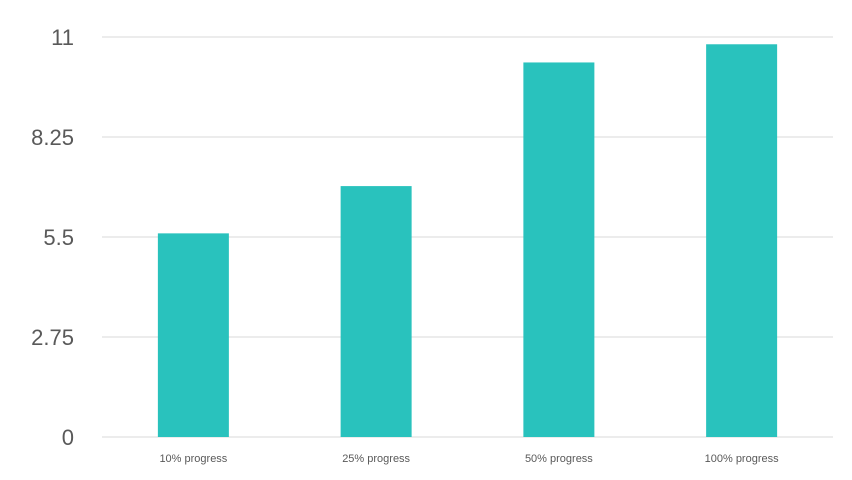 The height and width of the screenshot is (480, 852). Describe the element at coordinates (376, 459) in the screenshot. I see `x-tick-label: 25% progress` at that location.